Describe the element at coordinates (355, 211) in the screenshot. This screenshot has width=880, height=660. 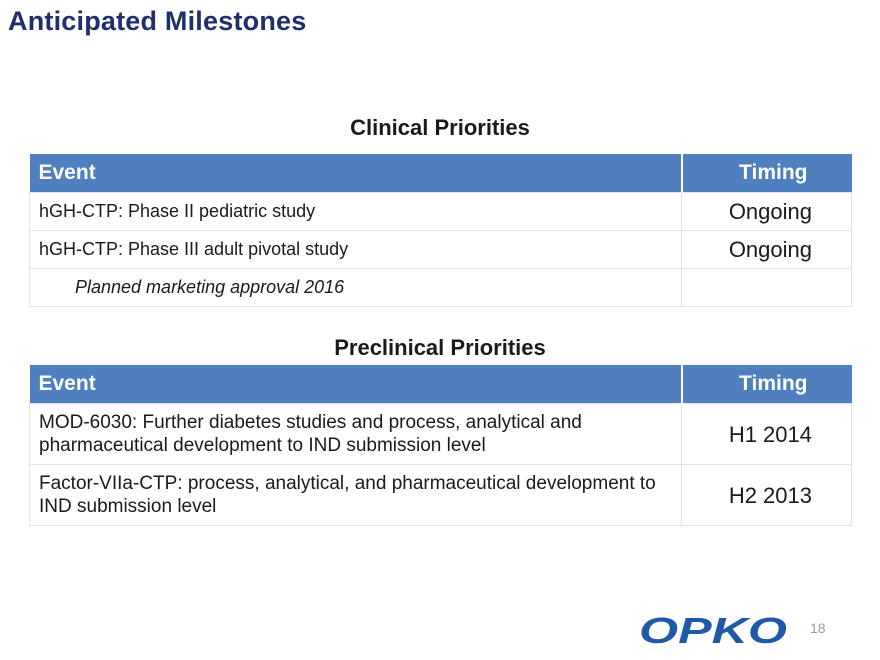
I see `event-cell: hGH-CTP: Phase II pediatric study` at that location.